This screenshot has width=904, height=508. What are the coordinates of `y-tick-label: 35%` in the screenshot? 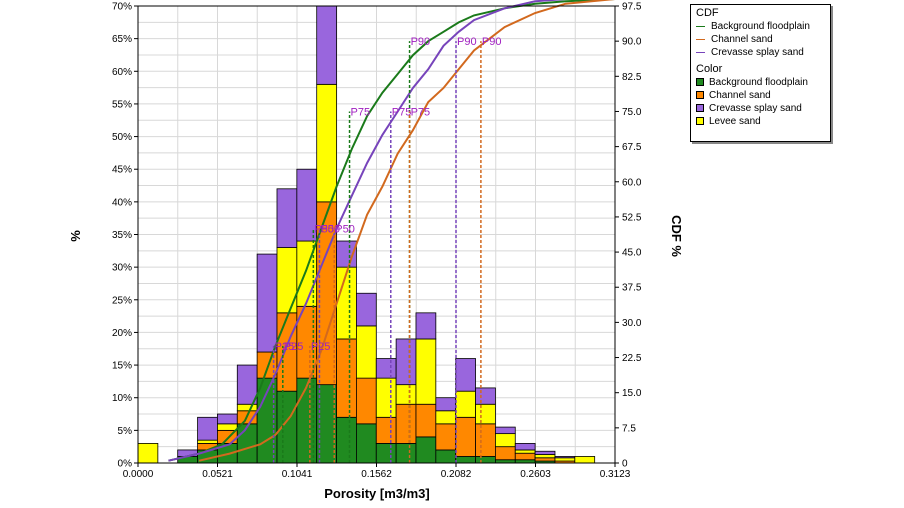 It's located at (122, 235).